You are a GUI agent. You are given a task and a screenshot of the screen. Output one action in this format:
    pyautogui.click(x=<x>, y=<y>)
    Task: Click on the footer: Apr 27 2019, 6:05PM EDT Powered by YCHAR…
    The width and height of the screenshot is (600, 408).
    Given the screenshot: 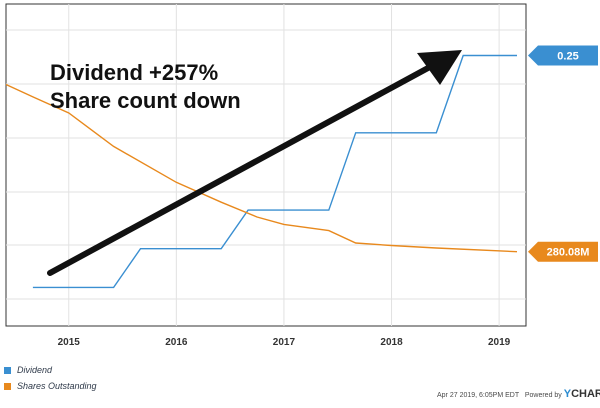 What is the action you would take?
    pyautogui.click(x=518, y=394)
    